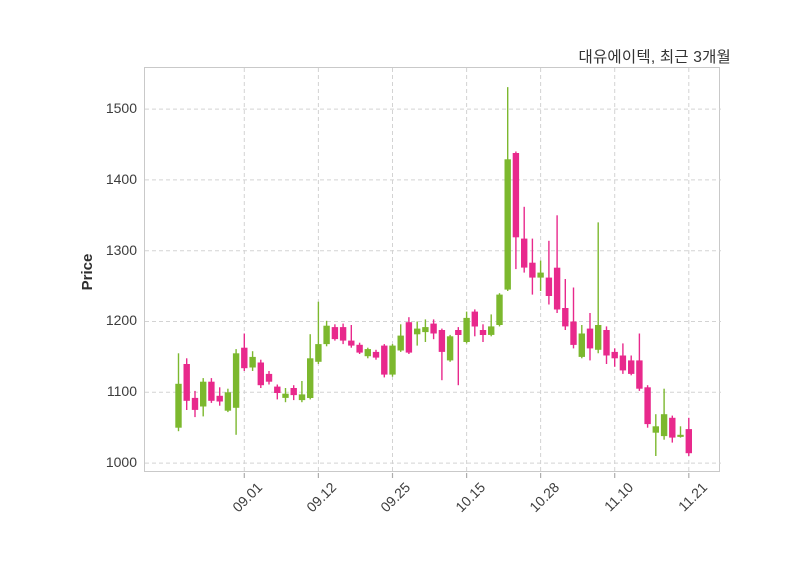  I want to click on x-tick-label: 09.01, so click(247, 497).